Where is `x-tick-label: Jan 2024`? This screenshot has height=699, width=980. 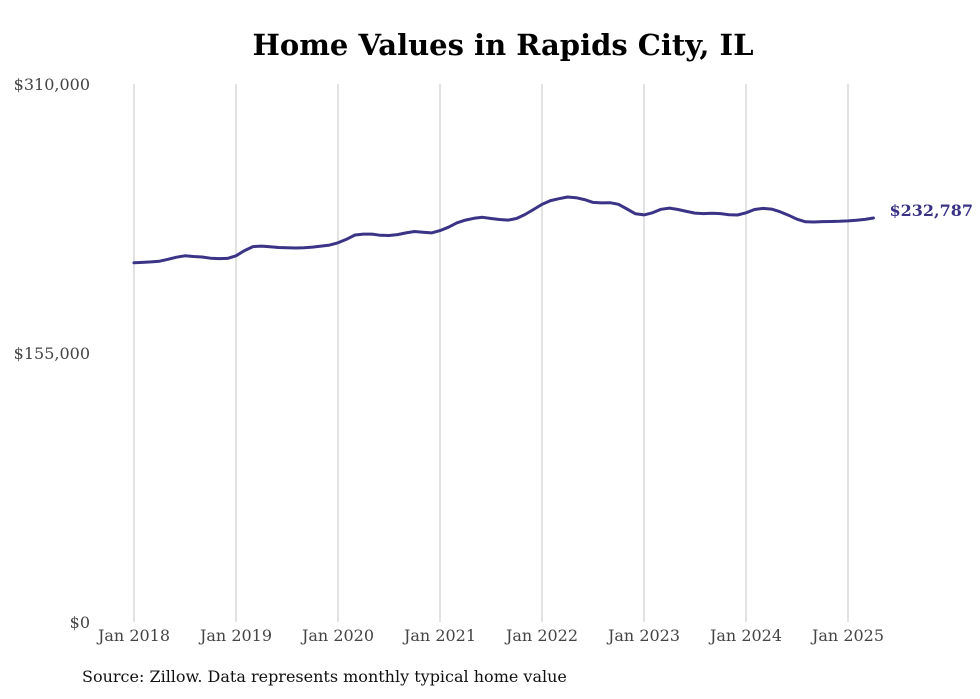 x-tick-label: Jan 2024 is located at coordinates (745, 635).